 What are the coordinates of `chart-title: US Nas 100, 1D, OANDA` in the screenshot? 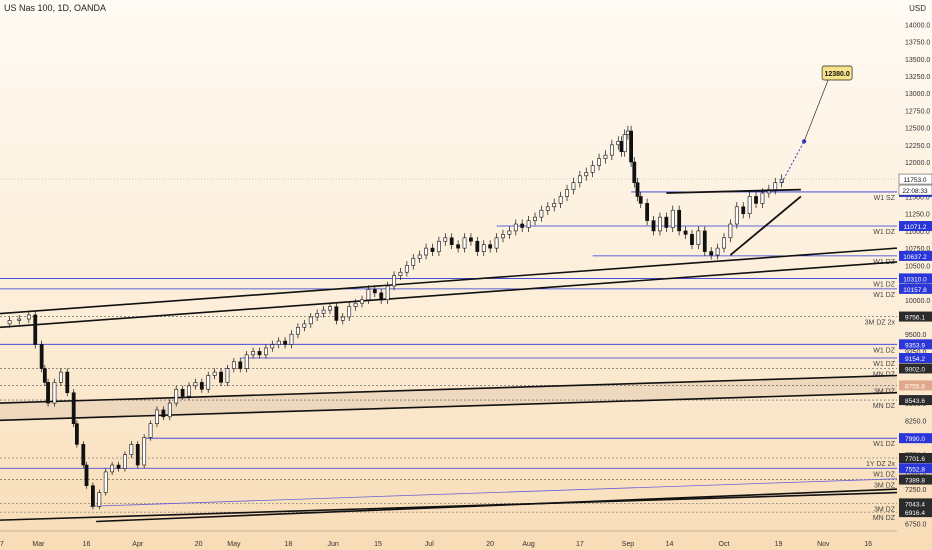 It's located at (55, 8).